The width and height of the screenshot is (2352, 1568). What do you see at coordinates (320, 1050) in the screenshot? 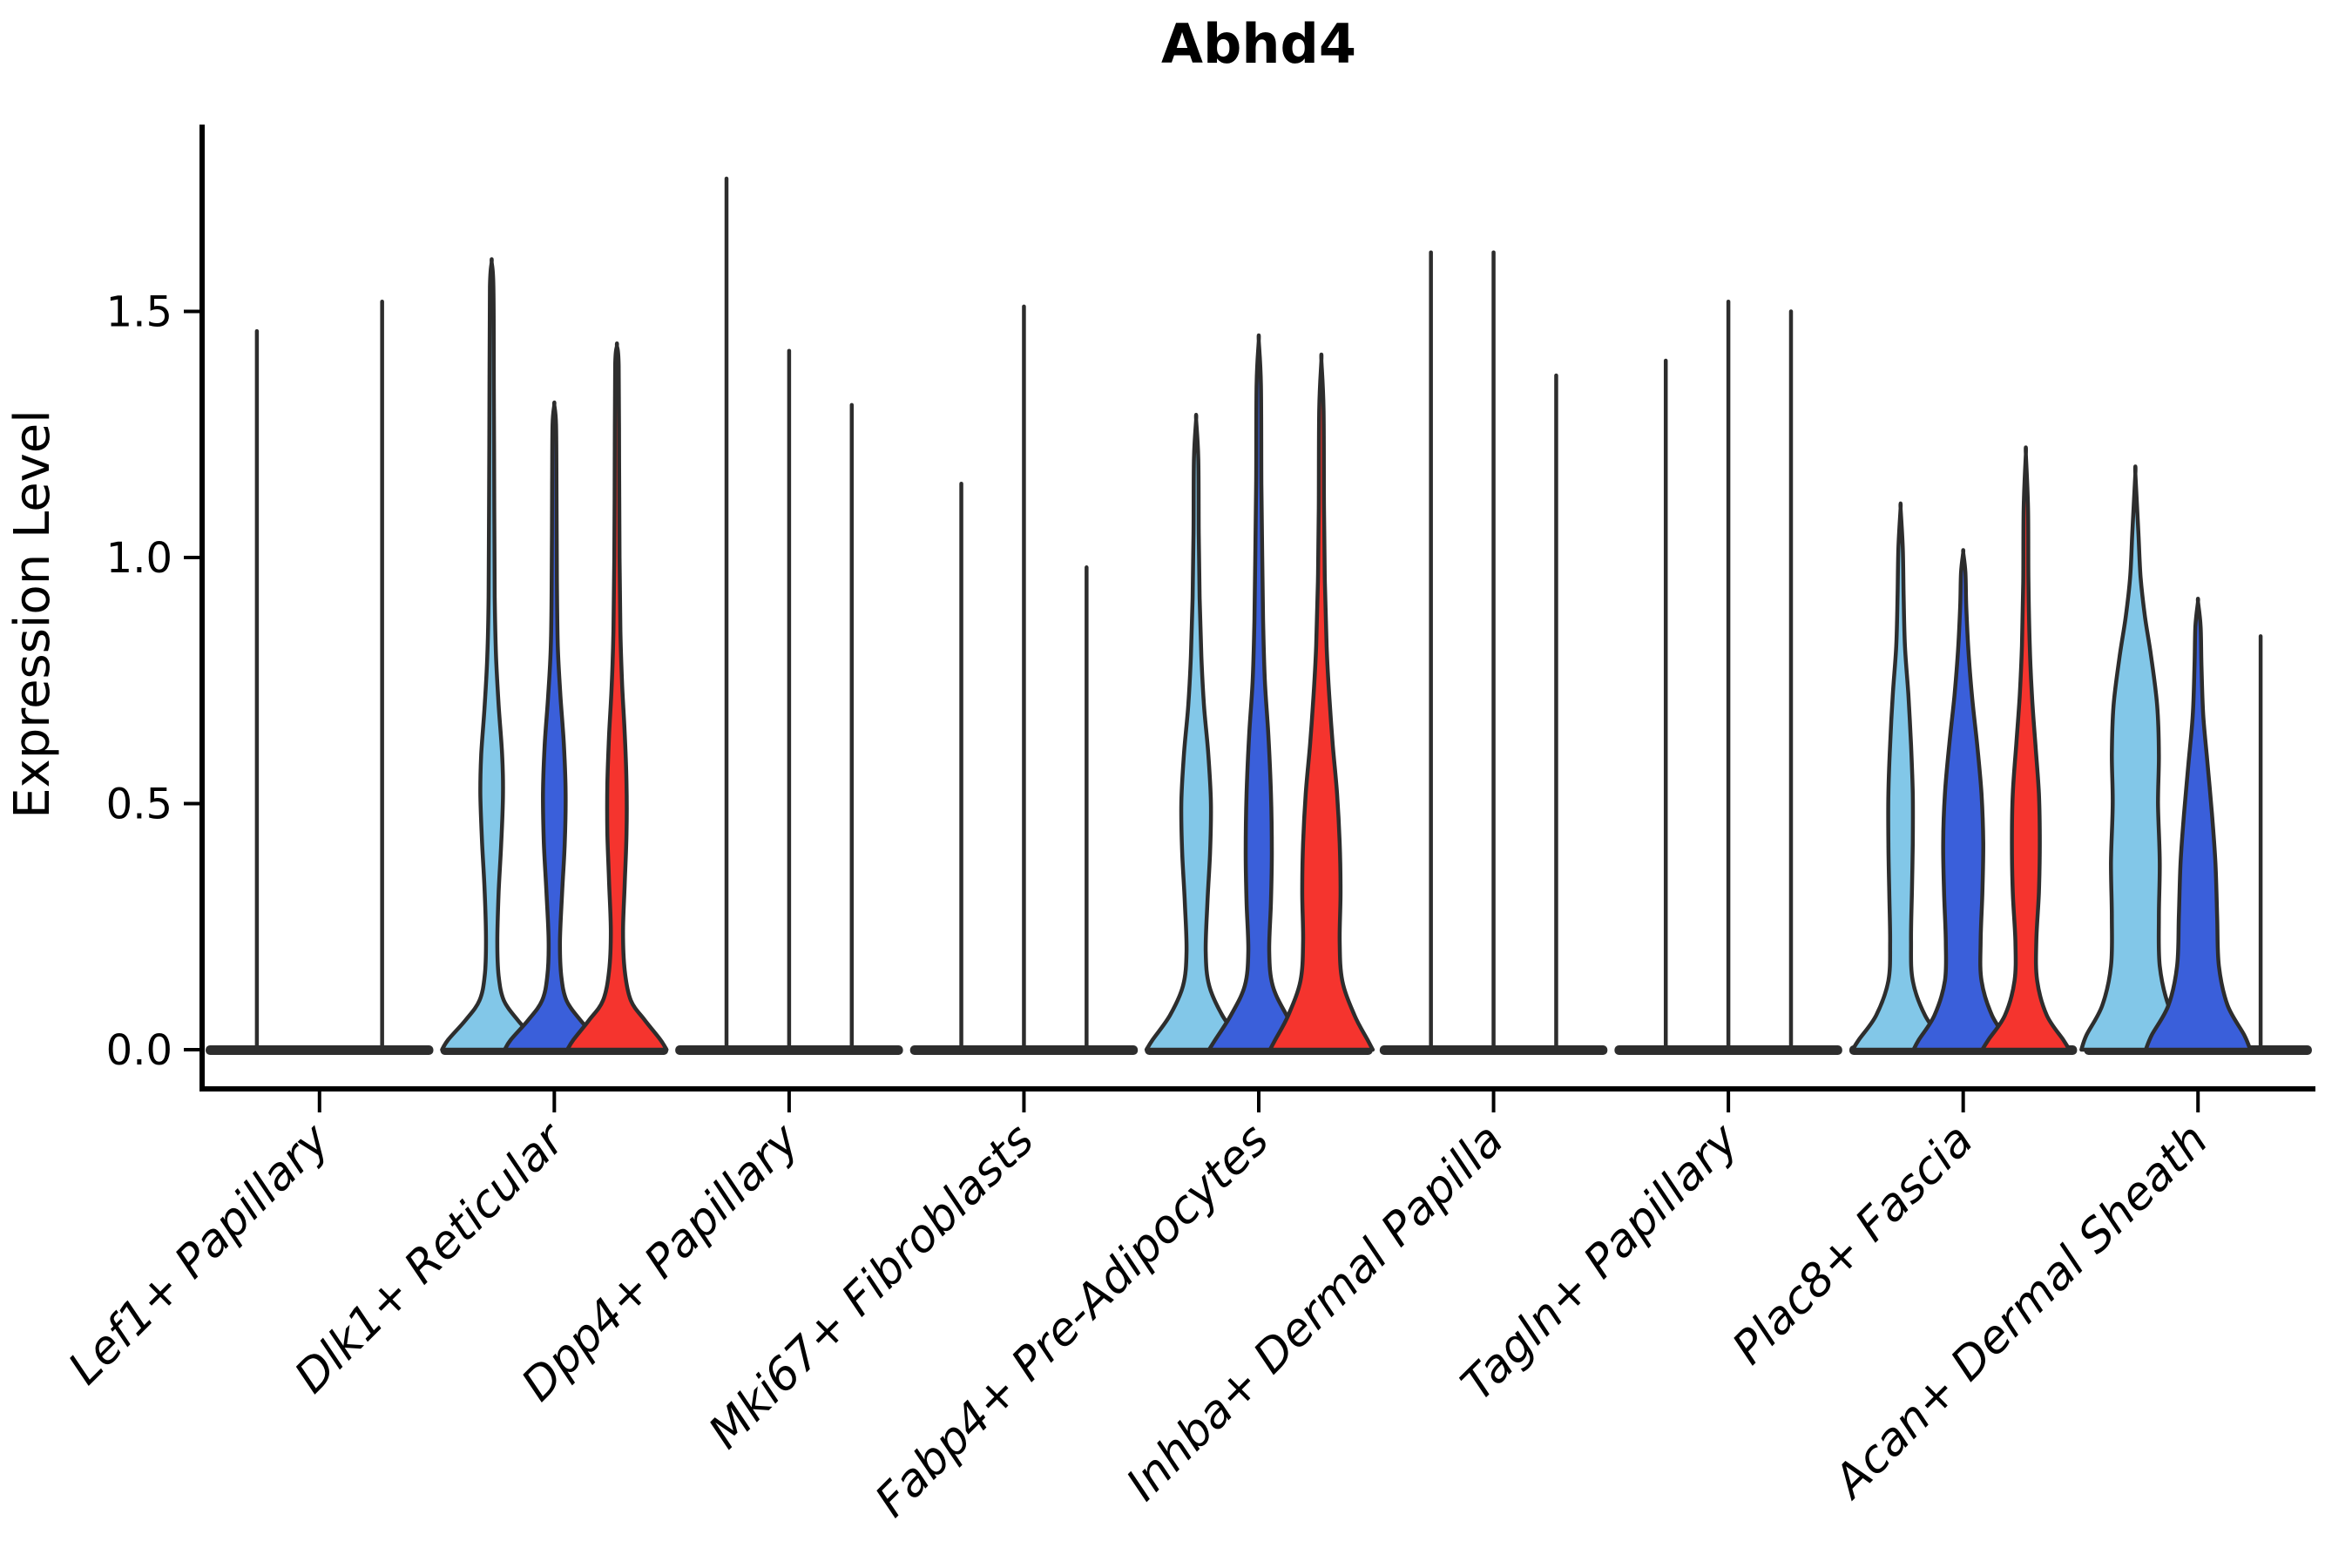
I see `group-baseline-bar` at bounding box center [320, 1050].